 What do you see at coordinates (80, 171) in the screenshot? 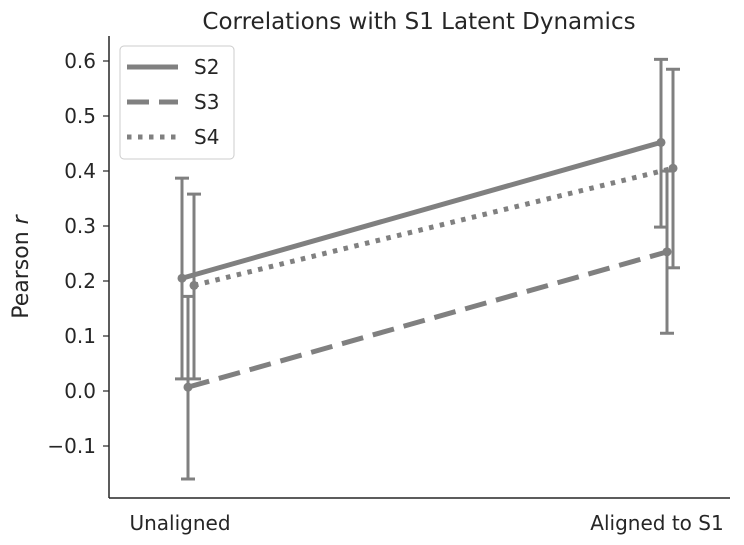
I see `y-tick-label: 0.4` at bounding box center [80, 171].